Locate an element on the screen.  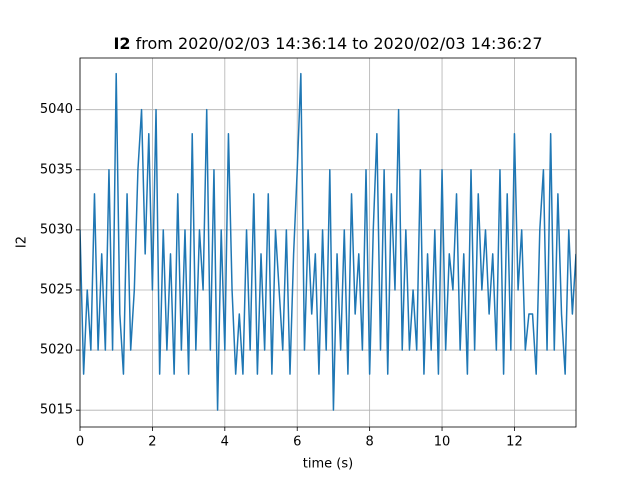
y-axis-label: I2 is located at coordinates (22, 242).